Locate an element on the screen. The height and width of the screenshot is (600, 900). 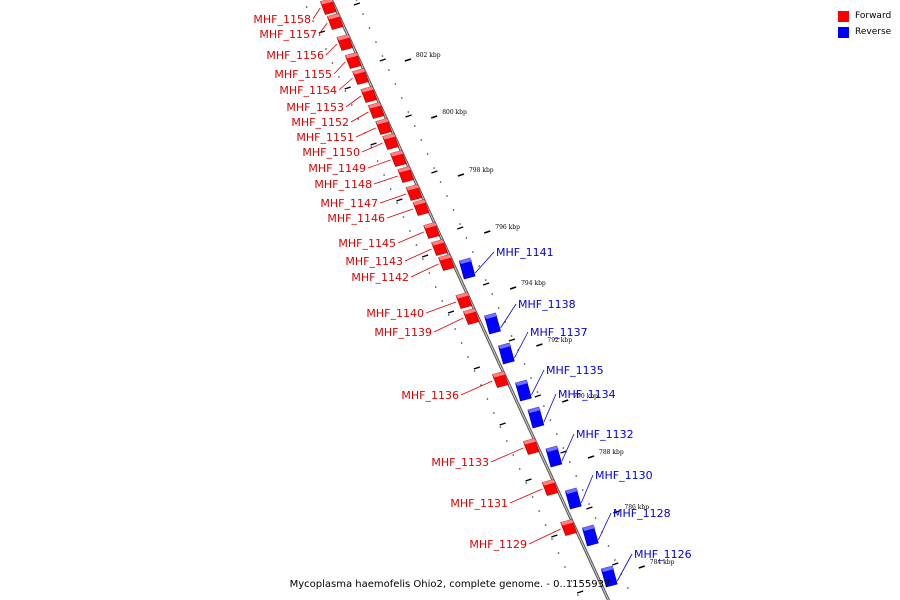
gene-label: MHF_1134 is located at coordinates (587, 394).